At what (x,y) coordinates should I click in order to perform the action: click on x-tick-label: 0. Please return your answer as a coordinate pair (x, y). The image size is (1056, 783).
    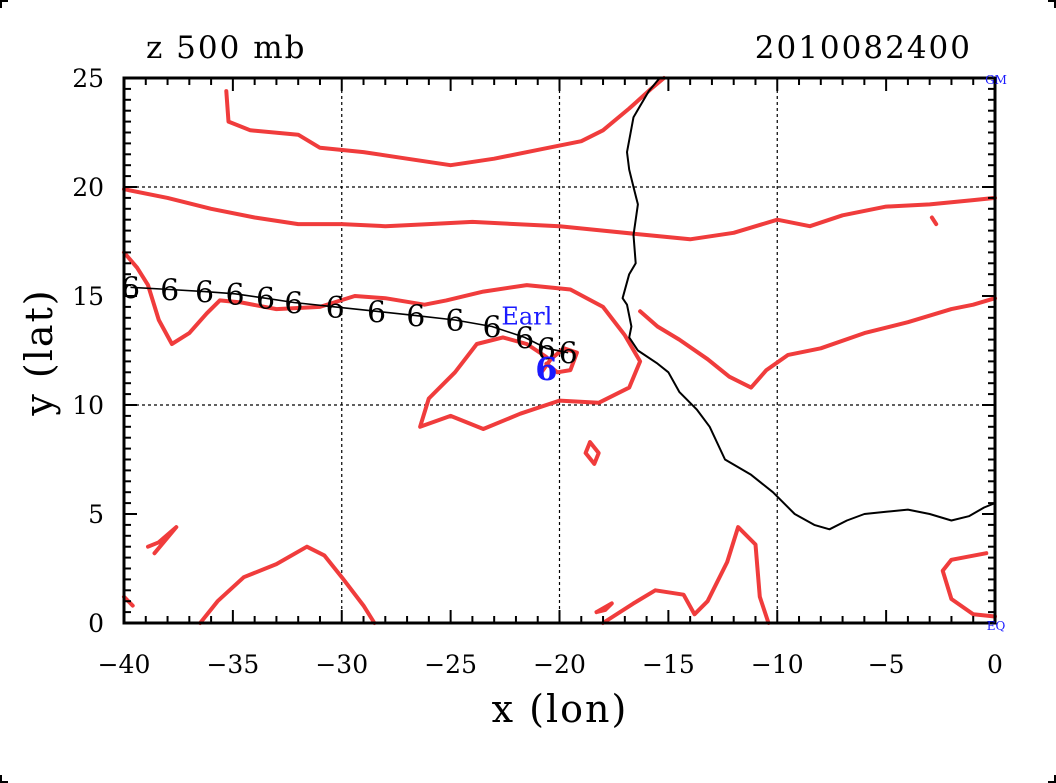
    Looking at the image, I should click on (995, 664).